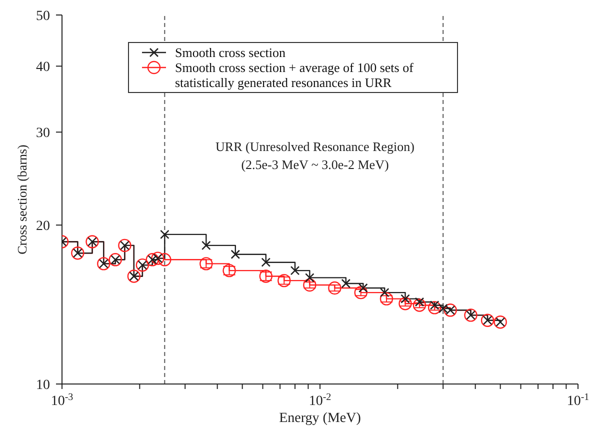  Describe the element at coordinates (315, 165) in the screenshot. I see `annotation: (2.5e-3 MeV ~ 3.0e-2 MeV)` at that location.